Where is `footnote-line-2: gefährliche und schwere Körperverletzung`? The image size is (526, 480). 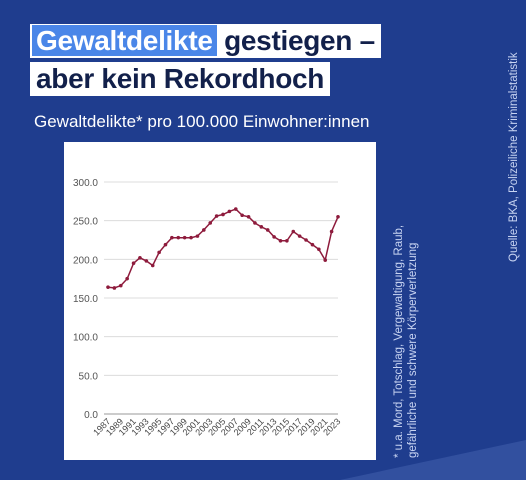 footnote-line-2: gefährliche und schwere Körperverletzung is located at coordinates (413, 350).